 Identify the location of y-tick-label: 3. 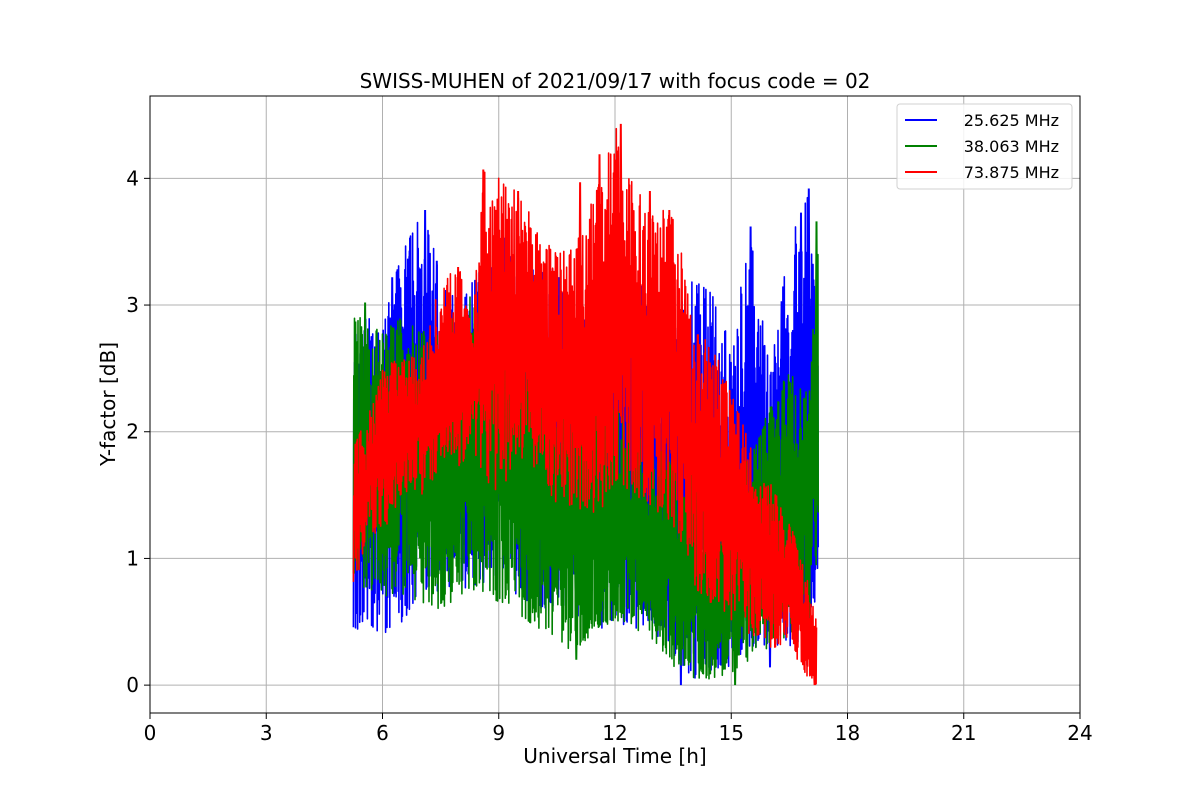
(132, 305).